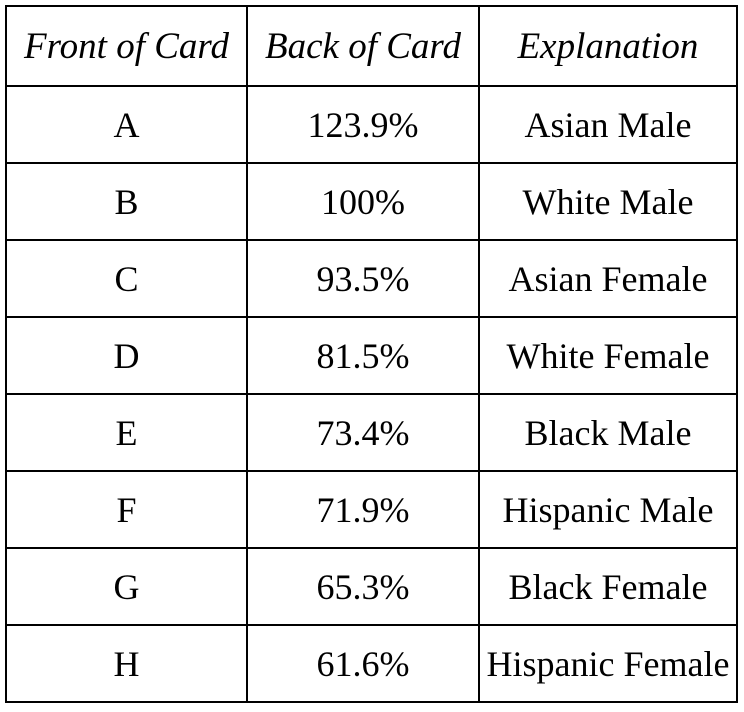 The width and height of the screenshot is (744, 712). What do you see at coordinates (126, 278) in the screenshot?
I see `cell-front: C` at bounding box center [126, 278].